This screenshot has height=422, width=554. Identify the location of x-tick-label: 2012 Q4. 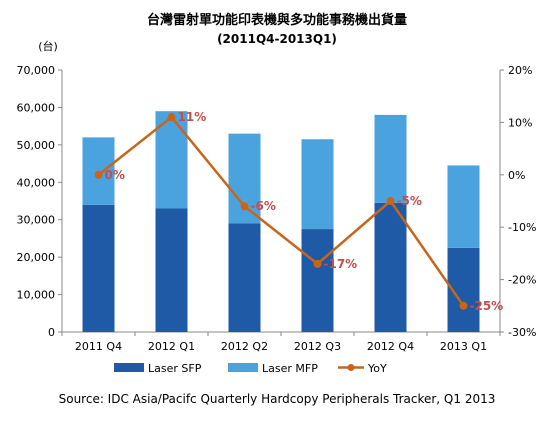
(390, 346).